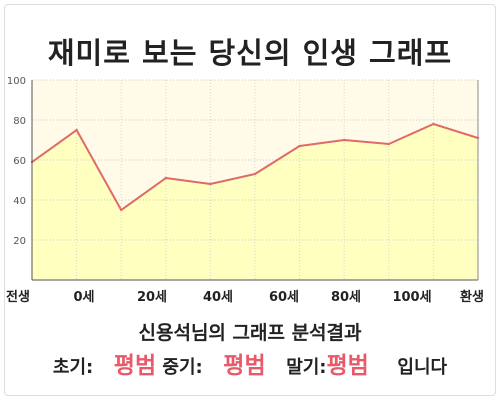 The width and height of the screenshot is (500, 400). Describe the element at coordinates (218, 297) in the screenshot. I see `x-tick-label: 40세` at that location.